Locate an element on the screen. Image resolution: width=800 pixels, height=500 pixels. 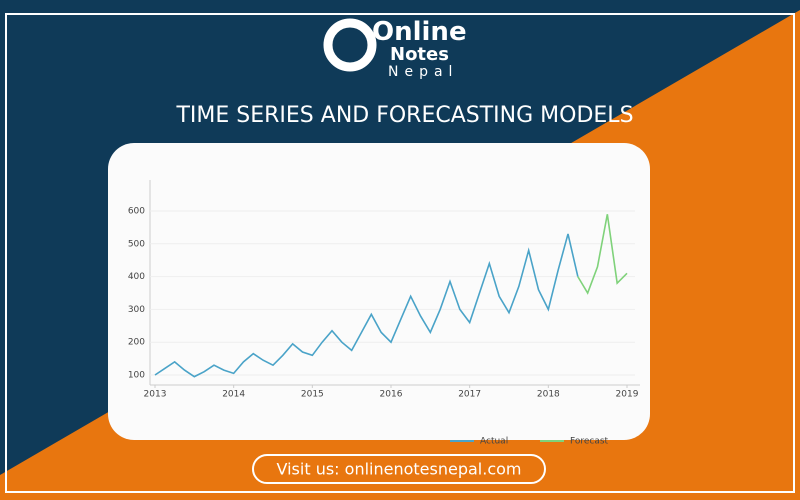
brand-line2: Notes is located at coordinates (419, 54).